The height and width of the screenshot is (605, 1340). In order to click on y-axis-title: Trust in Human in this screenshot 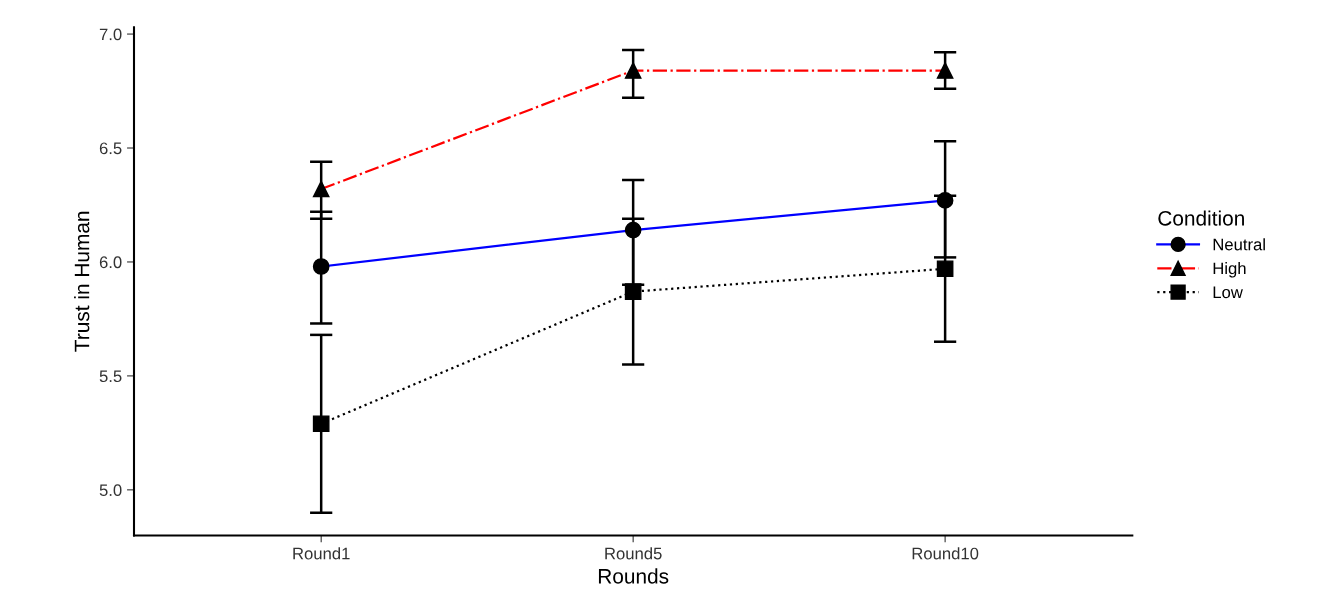, I will do `click(82, 281)`.